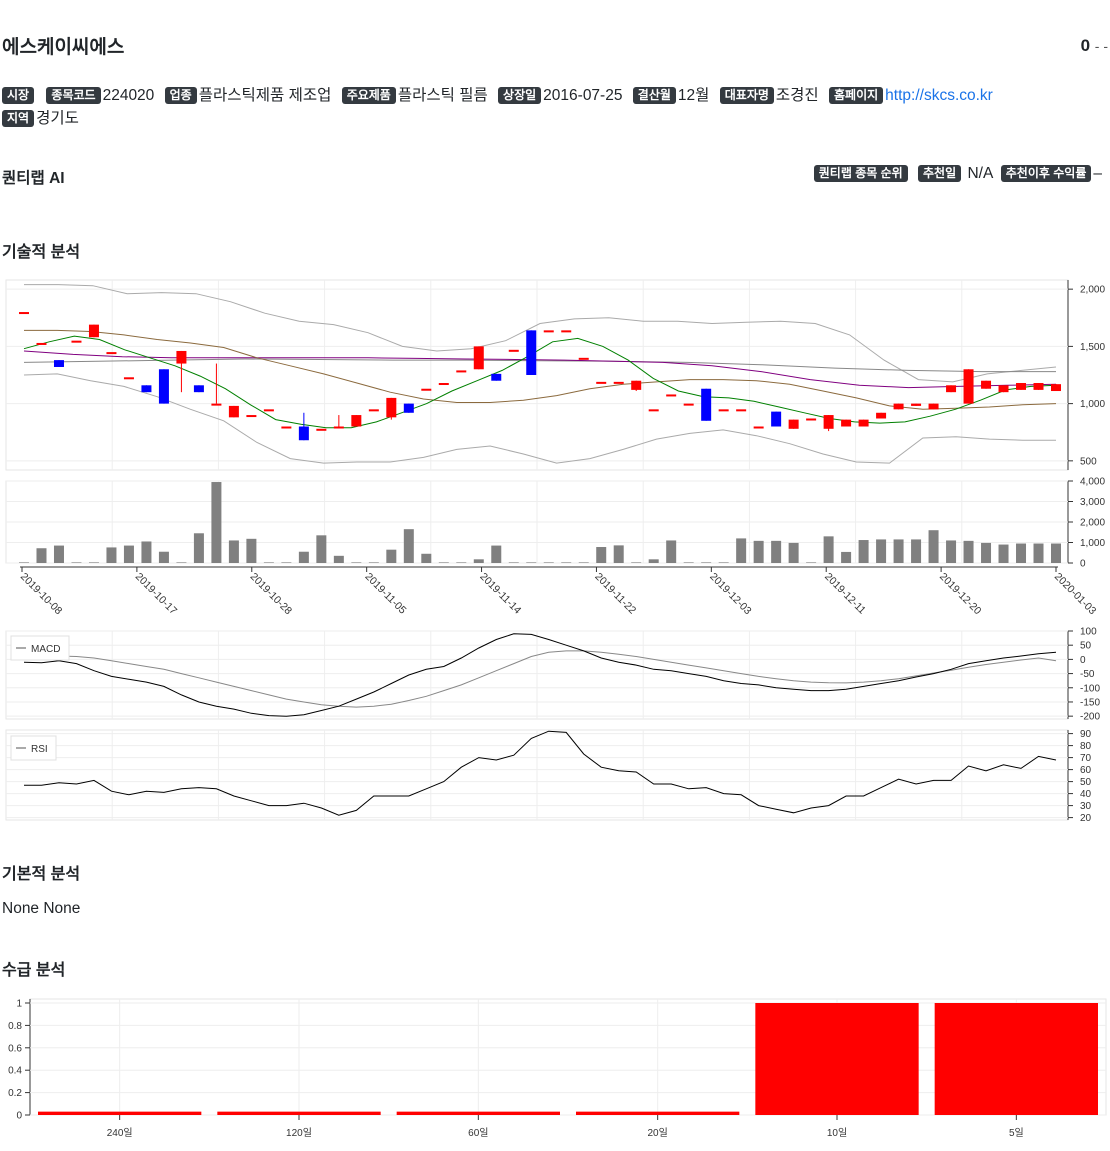 This screenshot has height=1151, width=1110. I want to click on macd-tick-label: -200, so click(1090, 717).